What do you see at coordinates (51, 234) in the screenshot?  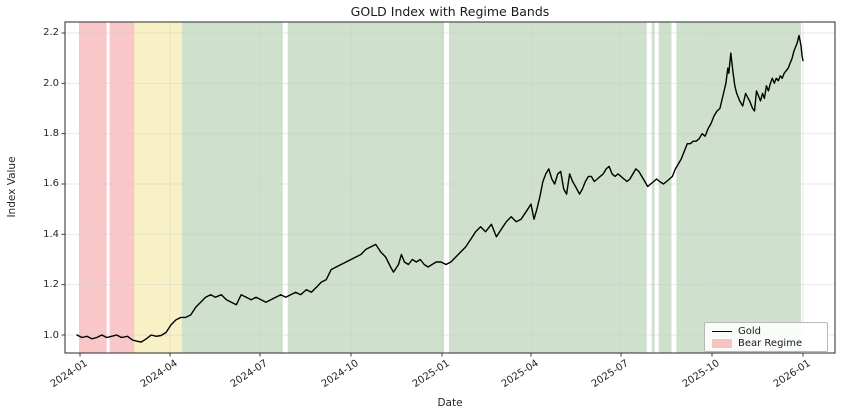 I see `y-tick-label: 1.4` at bounding box center [51, 234].